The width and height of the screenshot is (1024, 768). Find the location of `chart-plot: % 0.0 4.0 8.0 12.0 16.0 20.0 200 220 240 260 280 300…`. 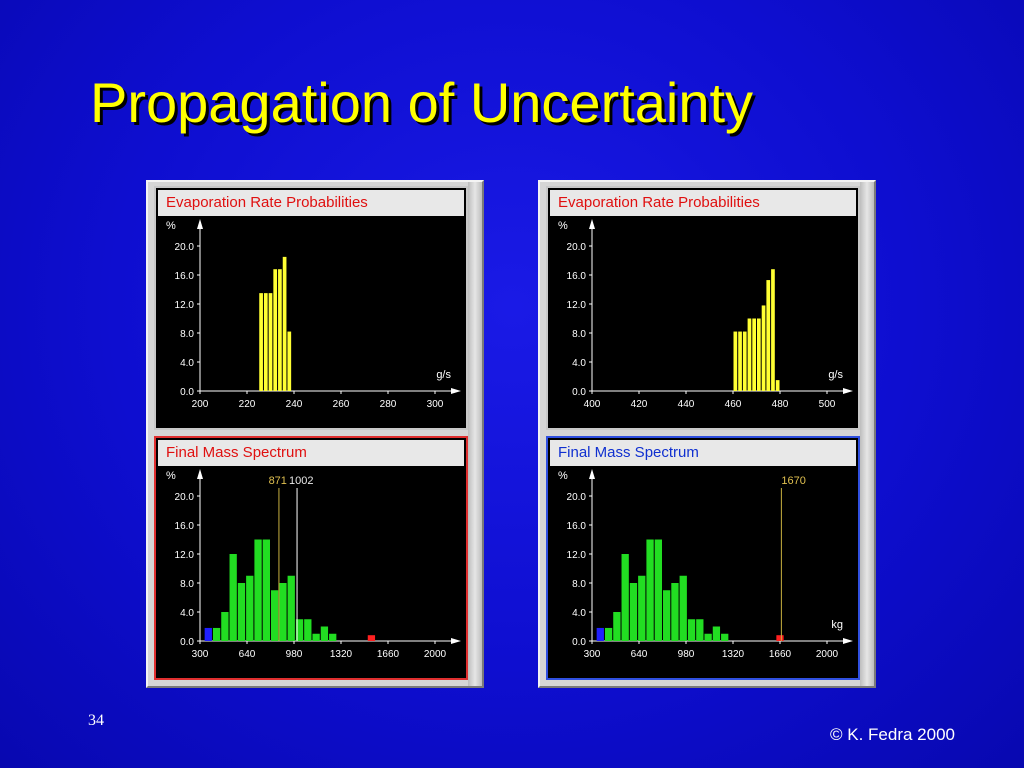

chart-plot: % 0.0 4.0 8.0 12.0 16.0 20.0 200 220 240 260 280 300… is located at coordinates (313, 314).